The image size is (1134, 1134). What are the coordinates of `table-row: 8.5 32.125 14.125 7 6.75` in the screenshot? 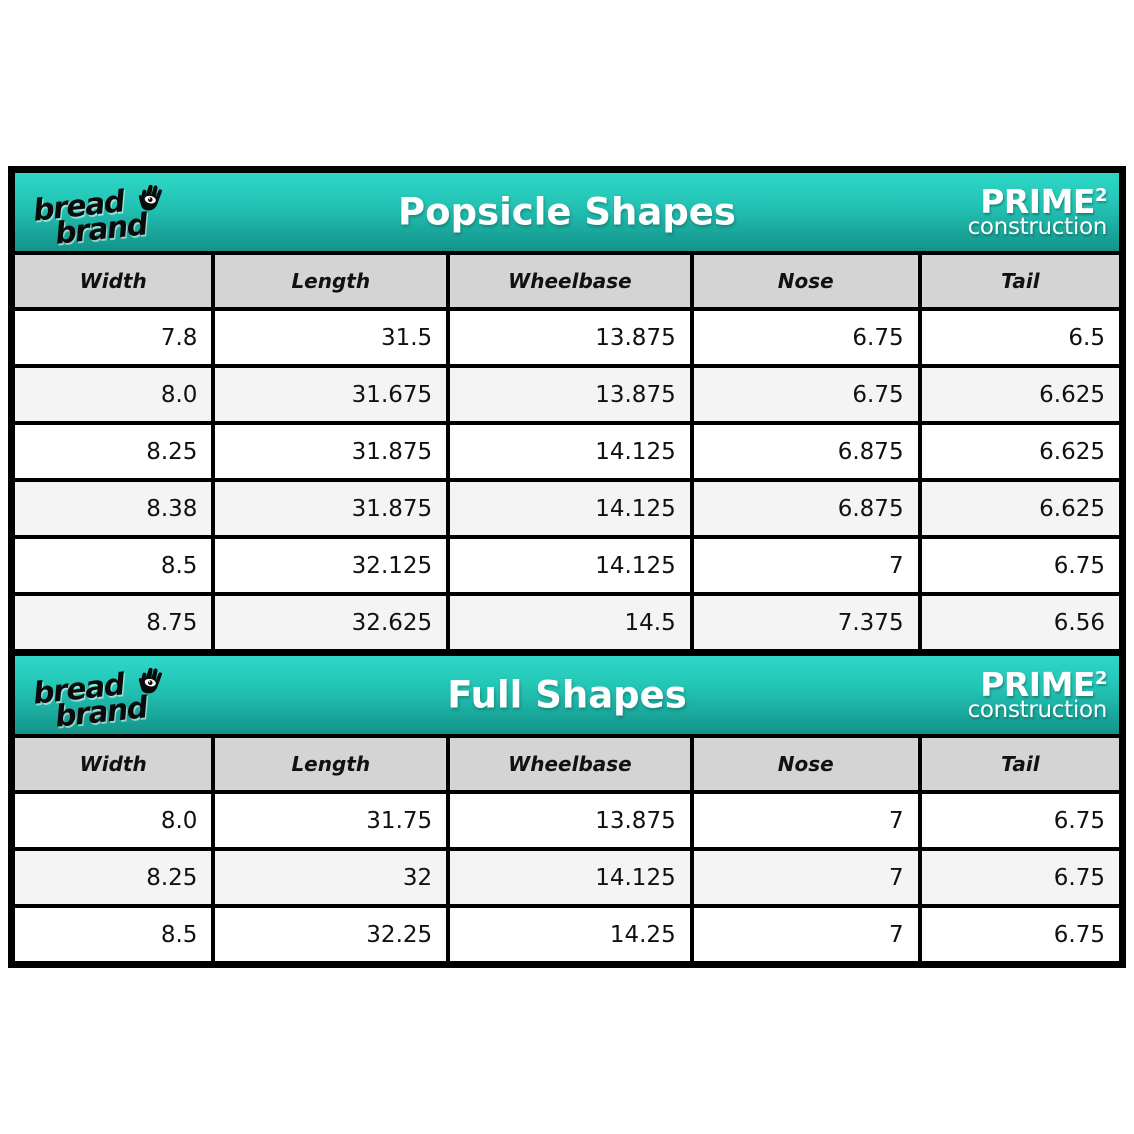 It's located at (567, 567).